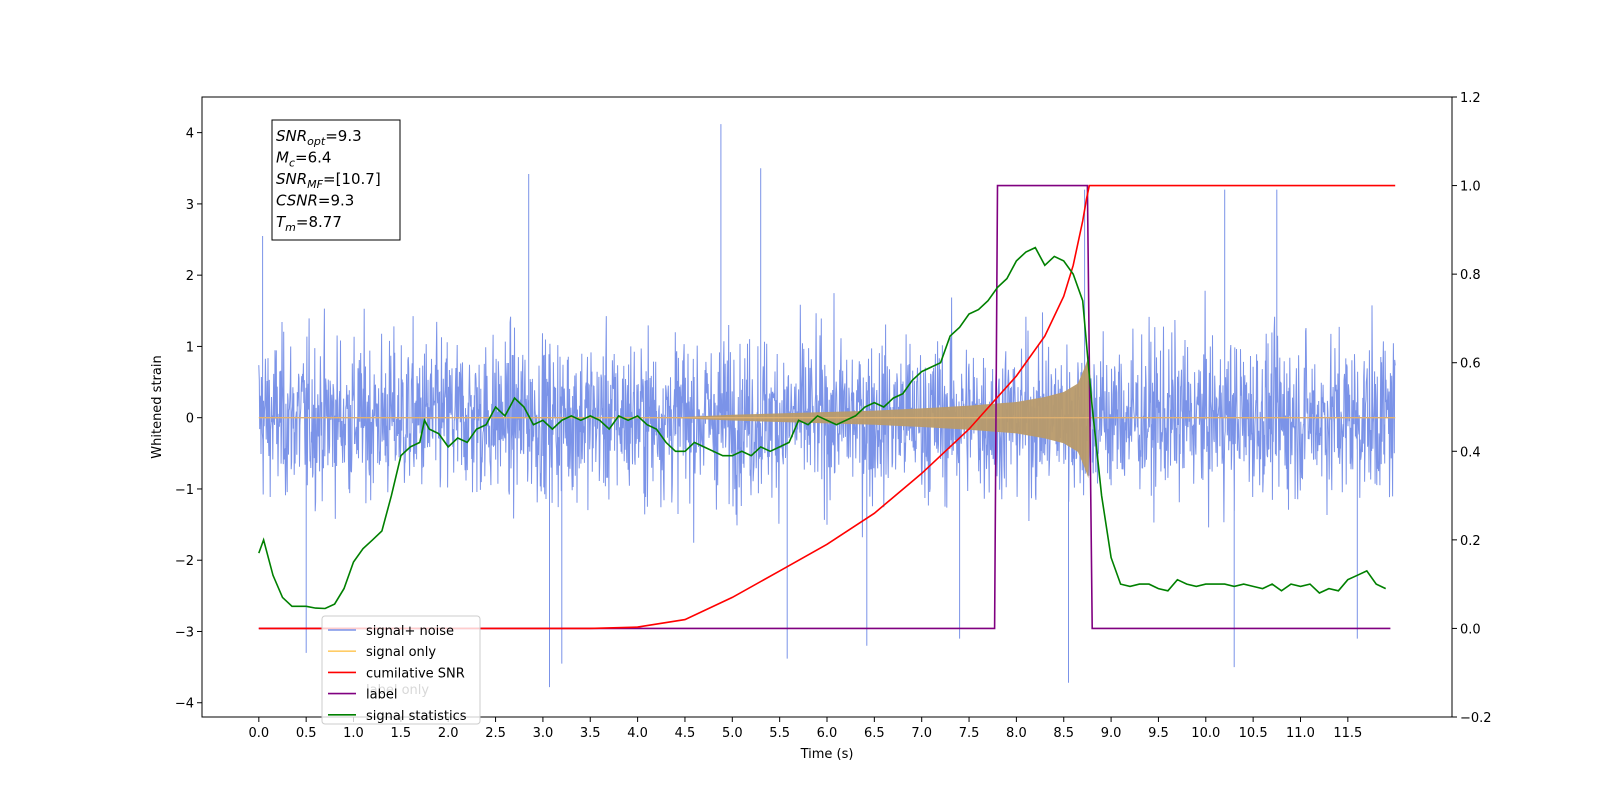  Describe the element at coordinates (543, 733) in the screenshot. I see `x-tick-label: 3.0` at that location.